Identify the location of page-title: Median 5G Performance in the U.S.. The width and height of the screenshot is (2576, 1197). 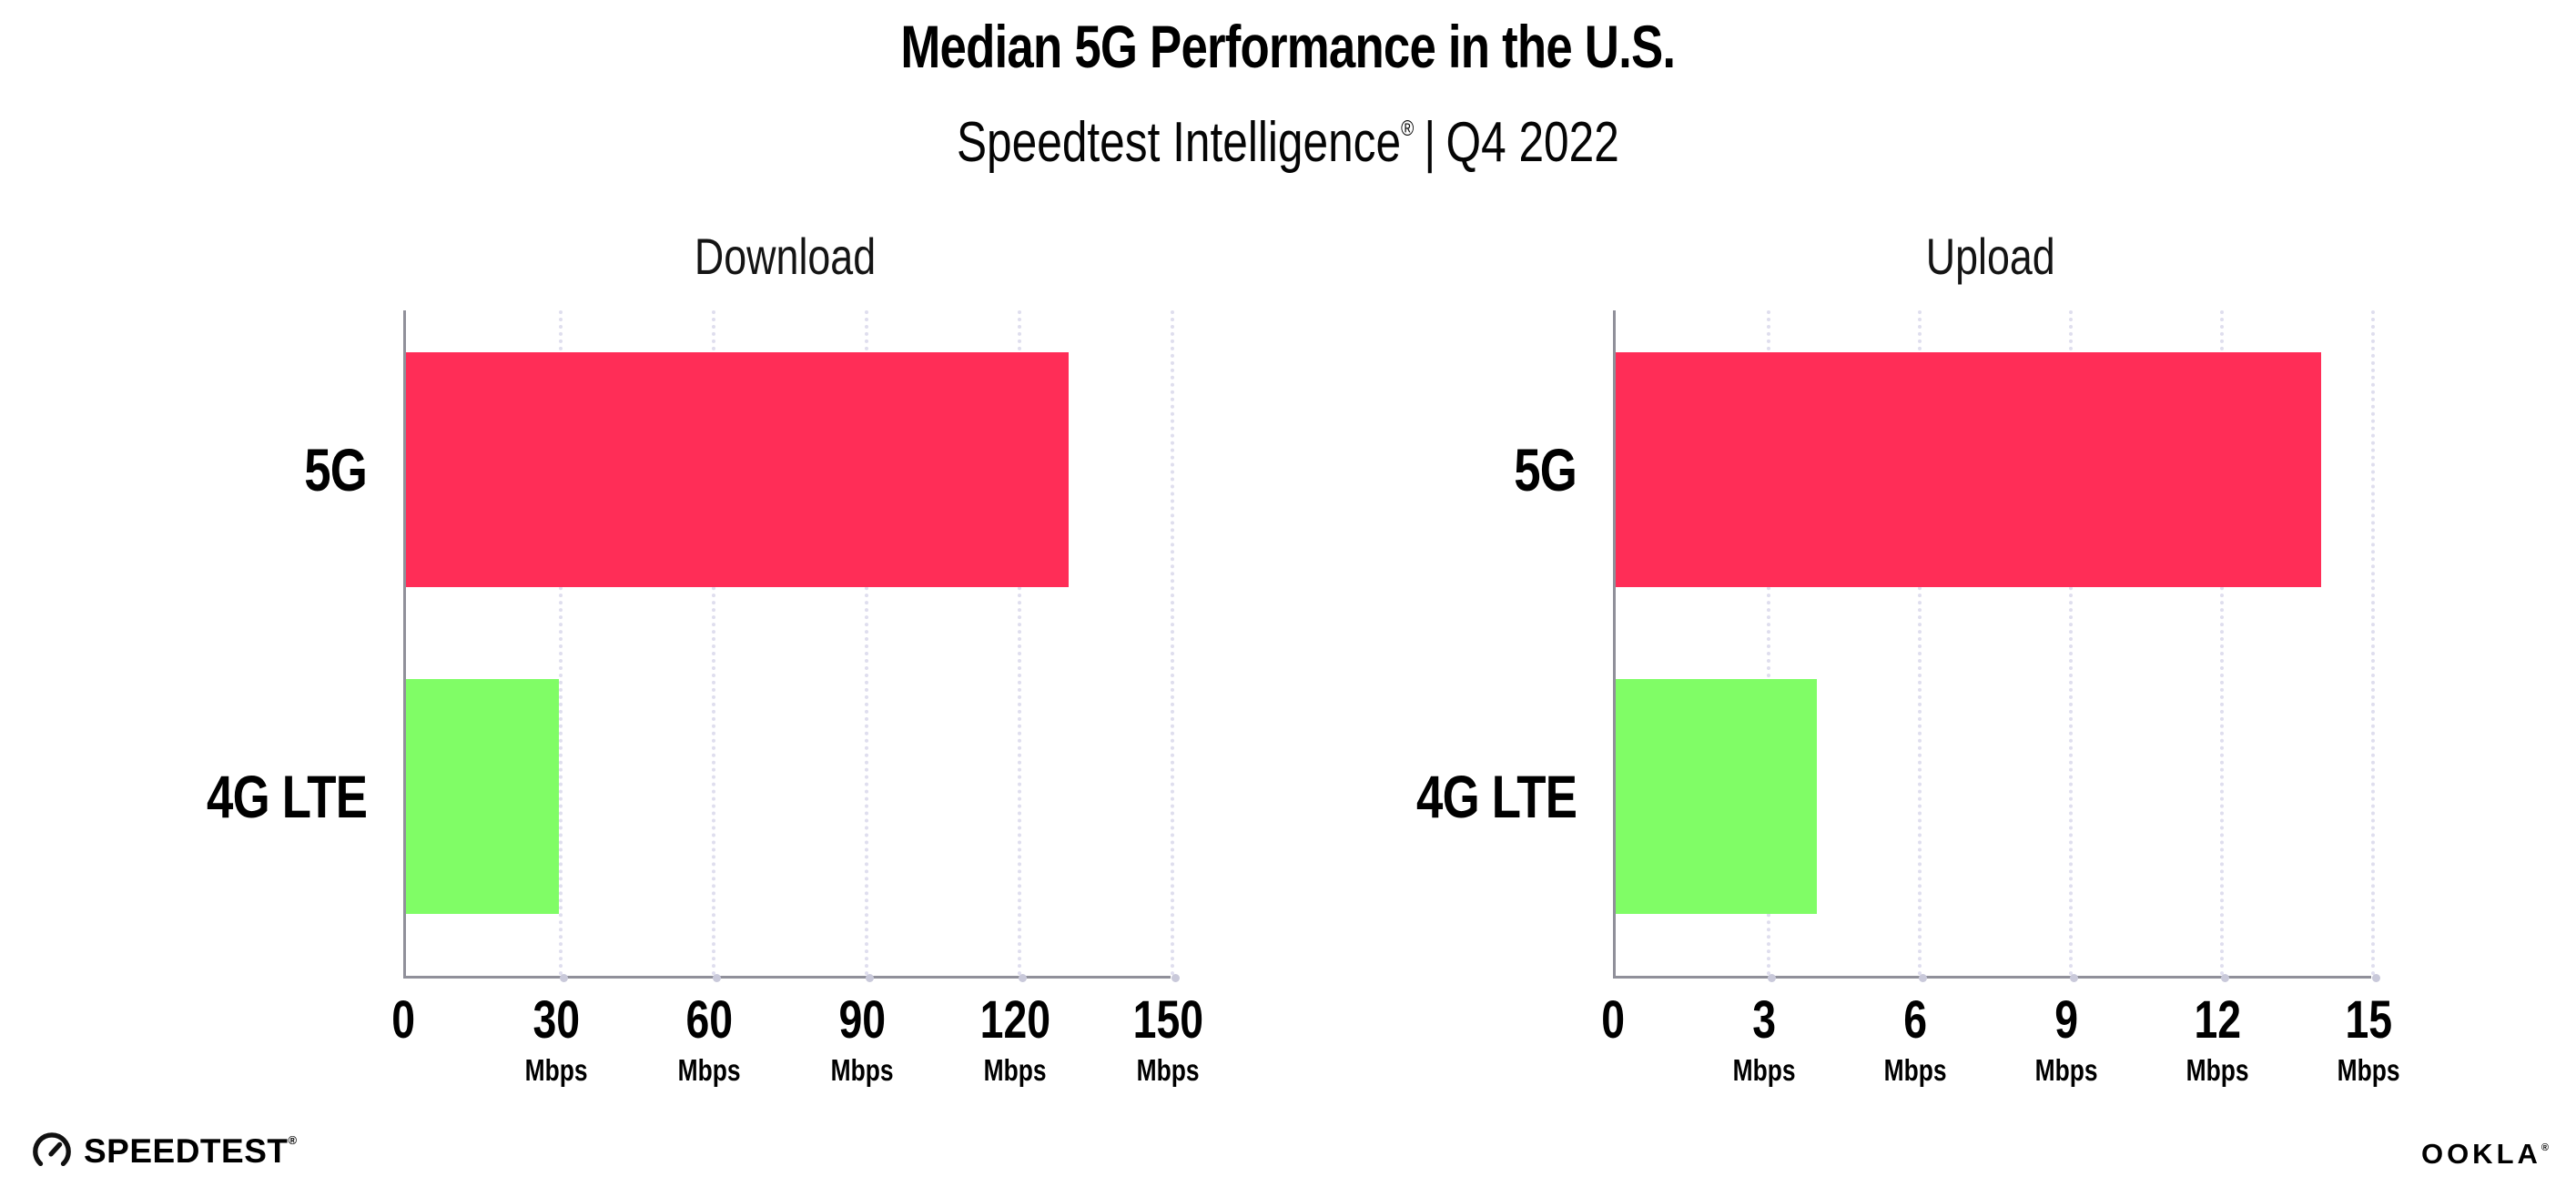
(1288, 47).